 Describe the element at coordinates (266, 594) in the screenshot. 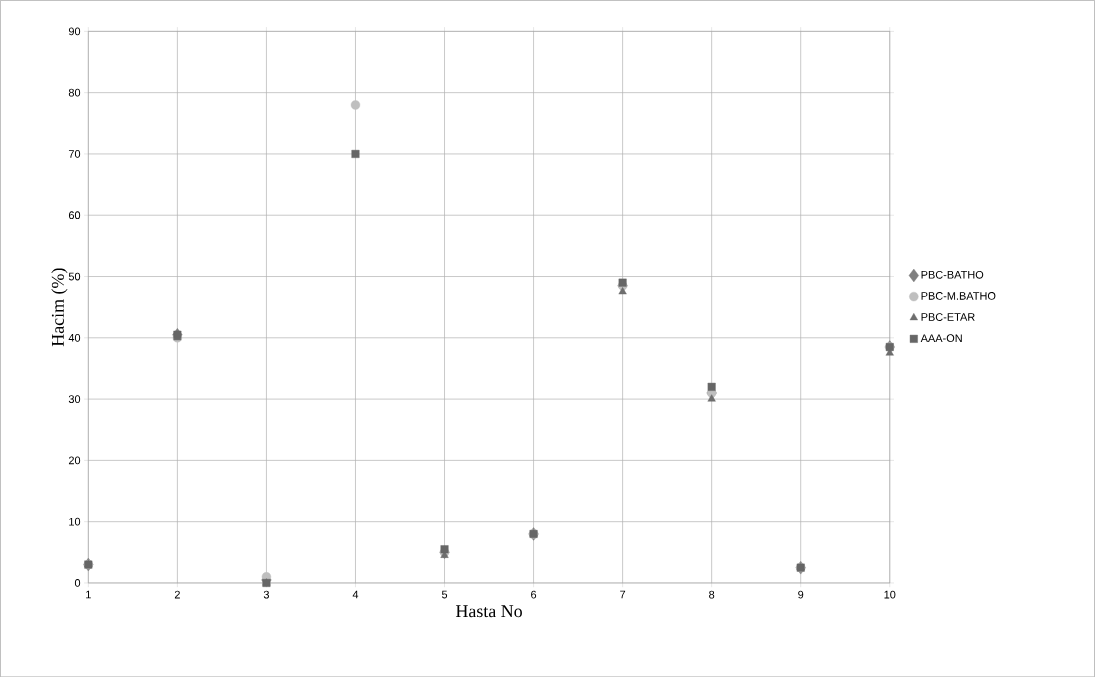

I see `x-tick-label: 3` at that location.